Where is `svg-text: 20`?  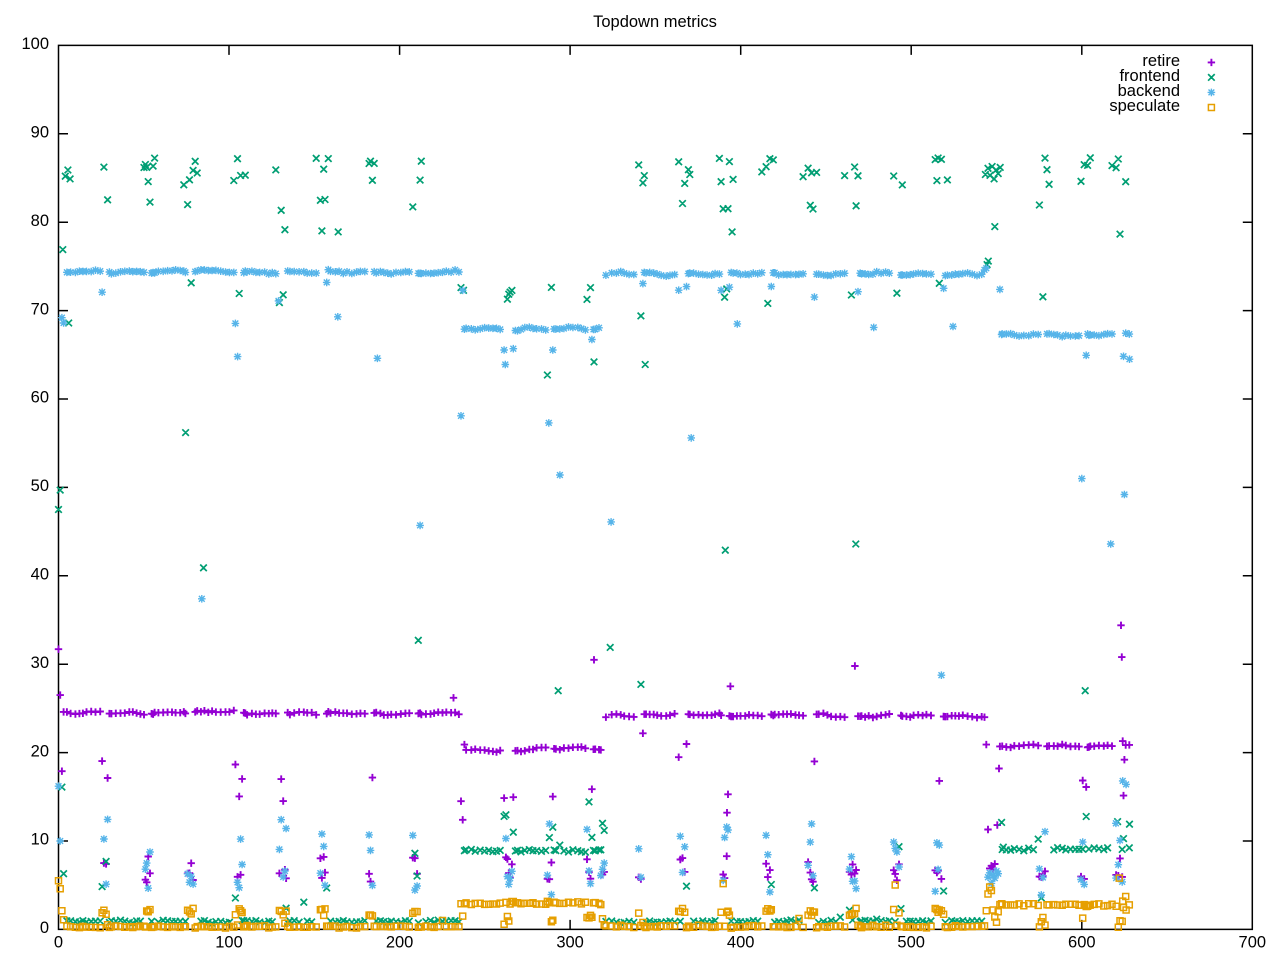 svg-text: 20 is located at coordinates (40, 751).